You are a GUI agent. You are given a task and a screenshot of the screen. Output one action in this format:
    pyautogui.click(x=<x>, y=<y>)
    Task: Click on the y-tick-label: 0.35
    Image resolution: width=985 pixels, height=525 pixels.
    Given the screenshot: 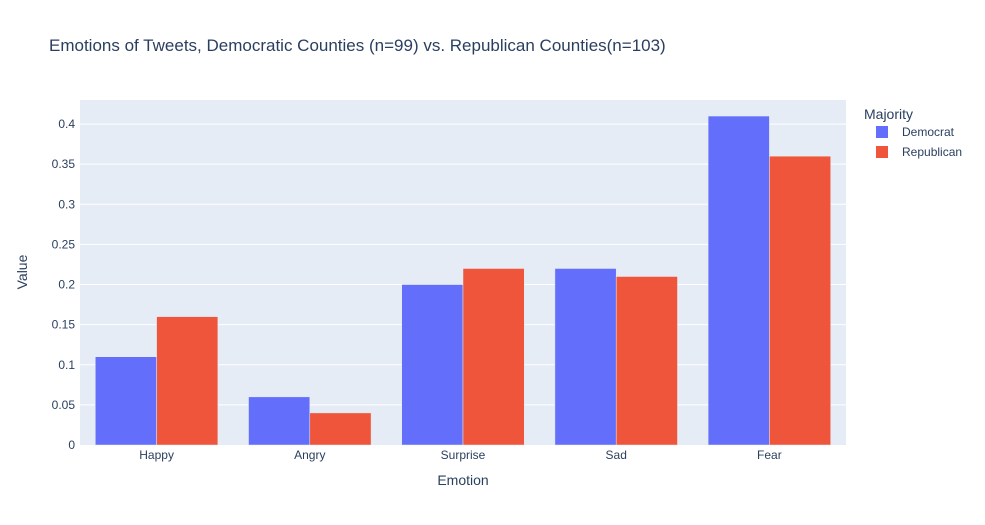 What is the action you would take?
    pyautogui.click(x=64, y=164)
    